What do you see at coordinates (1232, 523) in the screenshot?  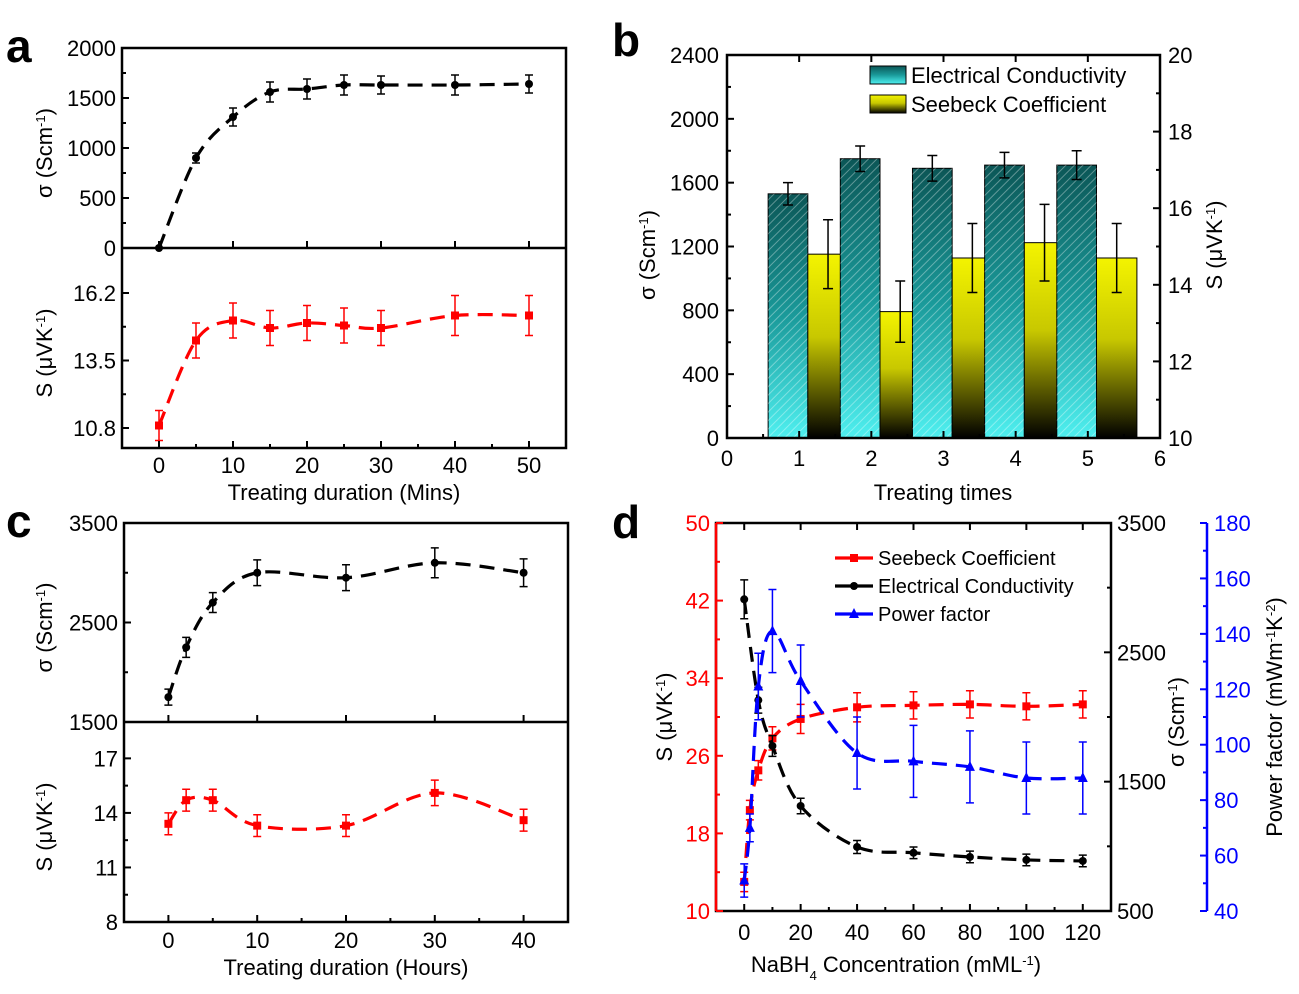 I see `y-tick-label: 180` at bounding box center [1232, 523].